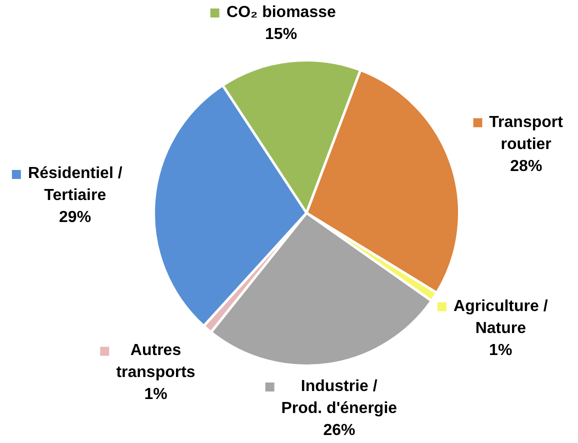  What do you see at coordinates (75, 185) in the screenshot?
I see `legend-label: Résidentiel / Tertiaire` at bounding box center [75, 185].